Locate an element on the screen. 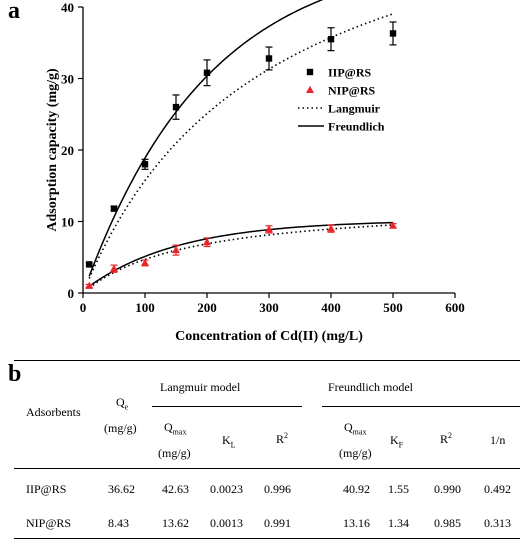 The width and height of the screenshot is (524, 544). legend-label-nip: NIP@RS is located at coordinates (351, 91).